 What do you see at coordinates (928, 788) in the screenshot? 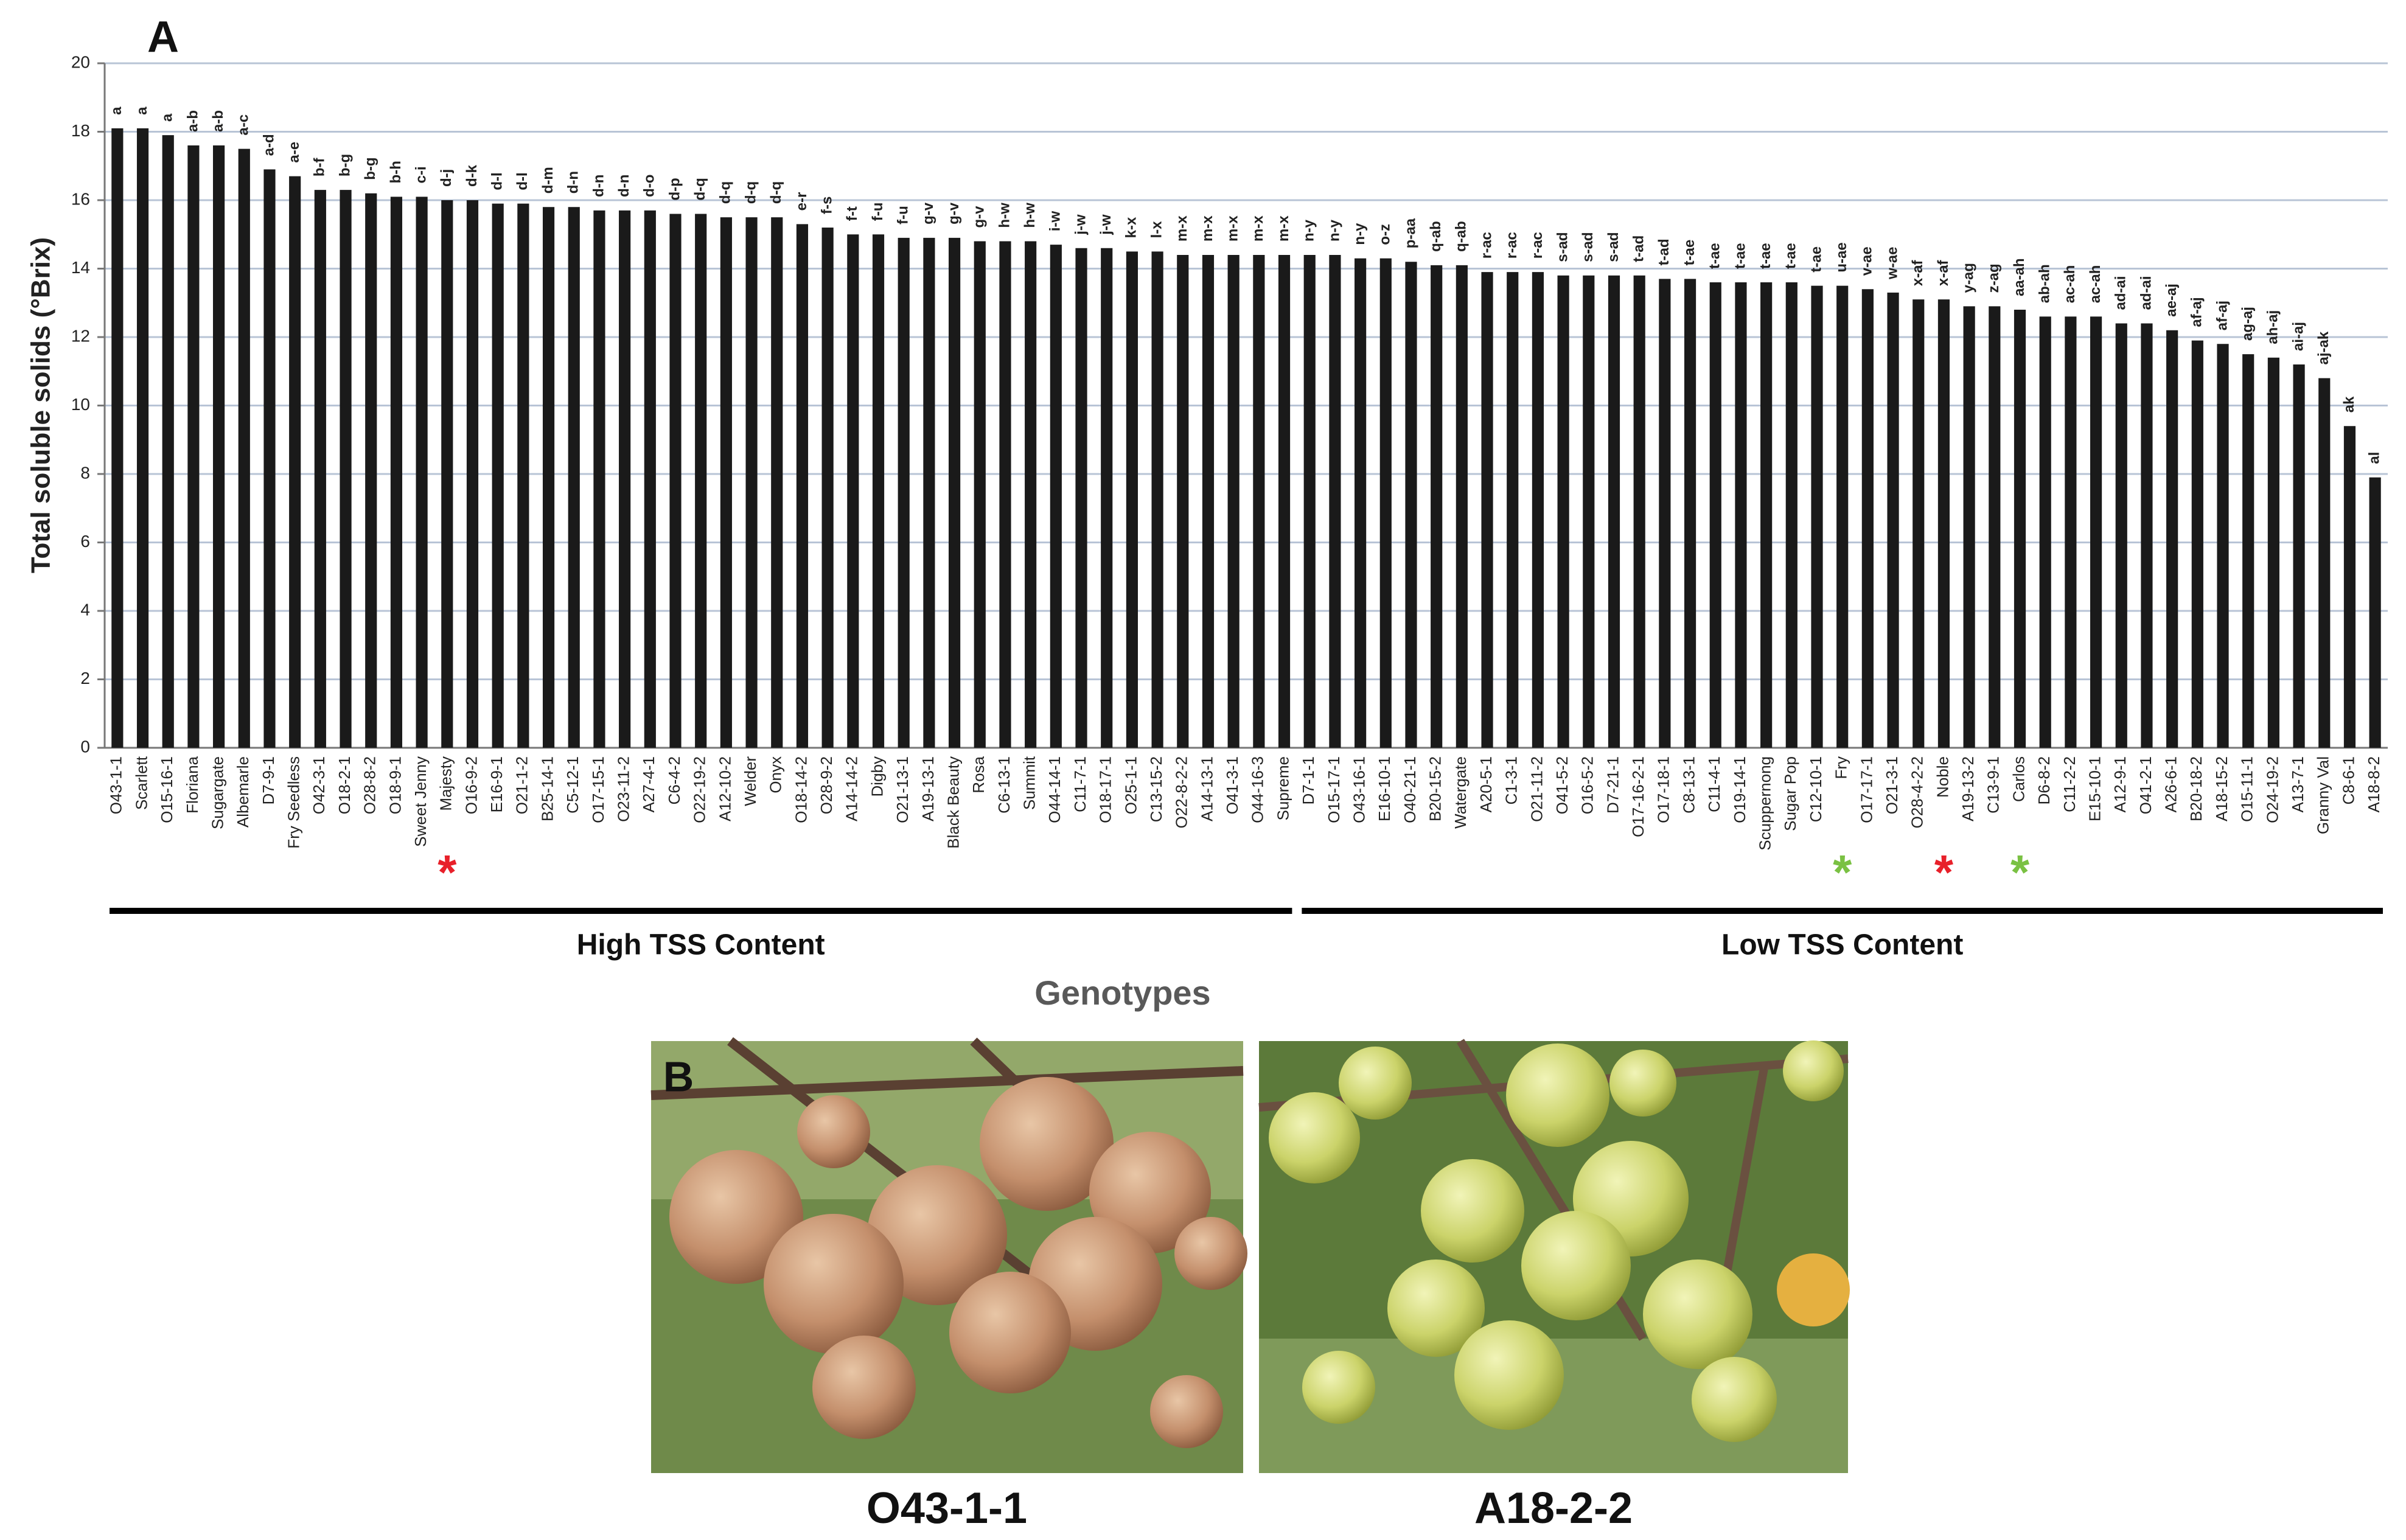
I see `x-tick-label: A19-13-1` at bounding box center [928, 788].